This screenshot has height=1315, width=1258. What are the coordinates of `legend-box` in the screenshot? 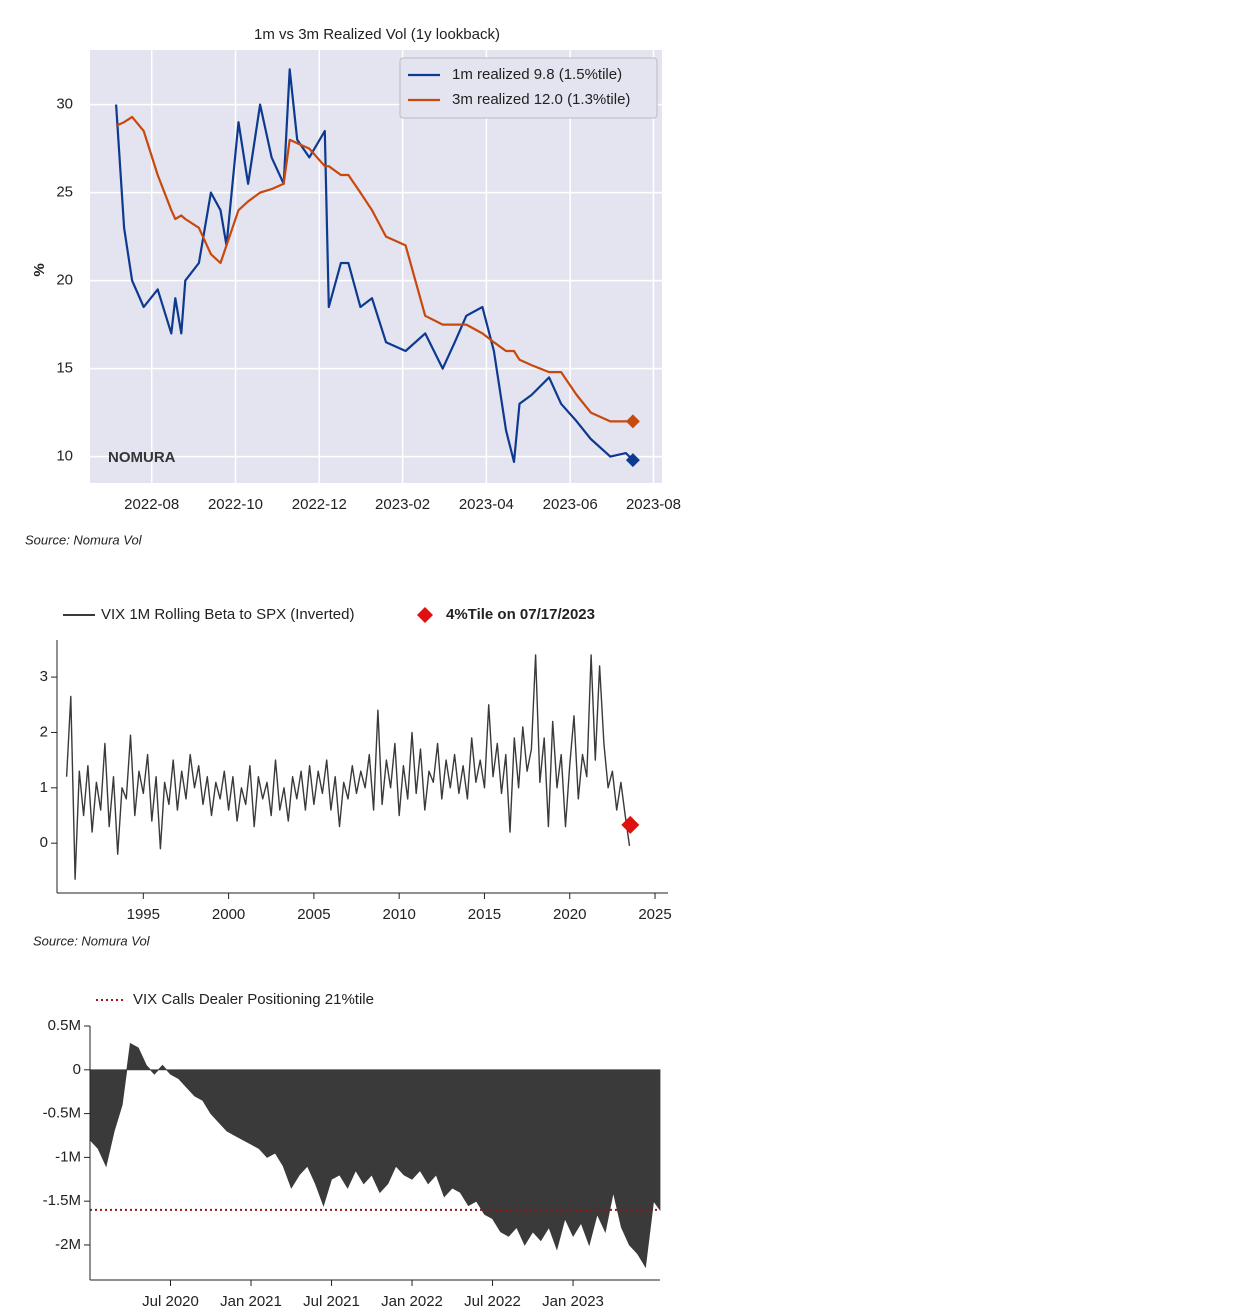 It's located at (528, 88).